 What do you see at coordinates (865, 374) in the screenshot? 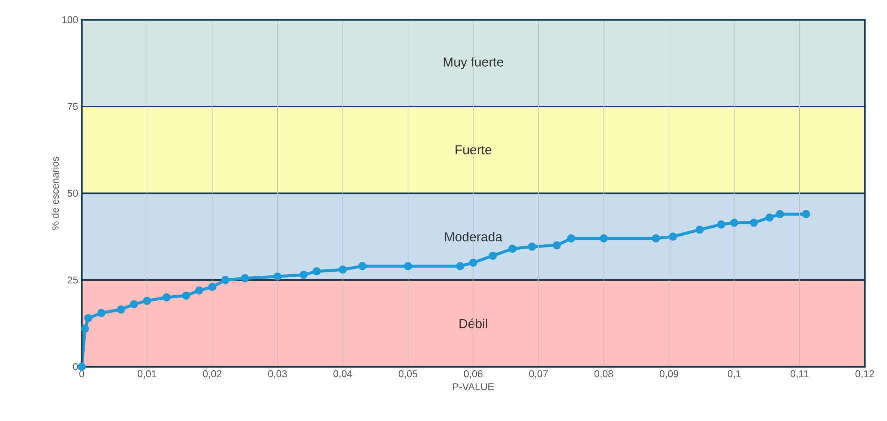
I see `x-tick-label: 0,12` at bounding box center [865, 374].